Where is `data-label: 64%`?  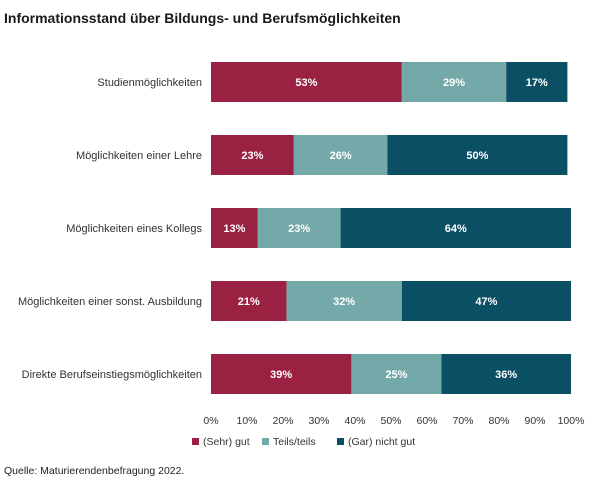 data-label: 64% is located at coordinates (456, 229).